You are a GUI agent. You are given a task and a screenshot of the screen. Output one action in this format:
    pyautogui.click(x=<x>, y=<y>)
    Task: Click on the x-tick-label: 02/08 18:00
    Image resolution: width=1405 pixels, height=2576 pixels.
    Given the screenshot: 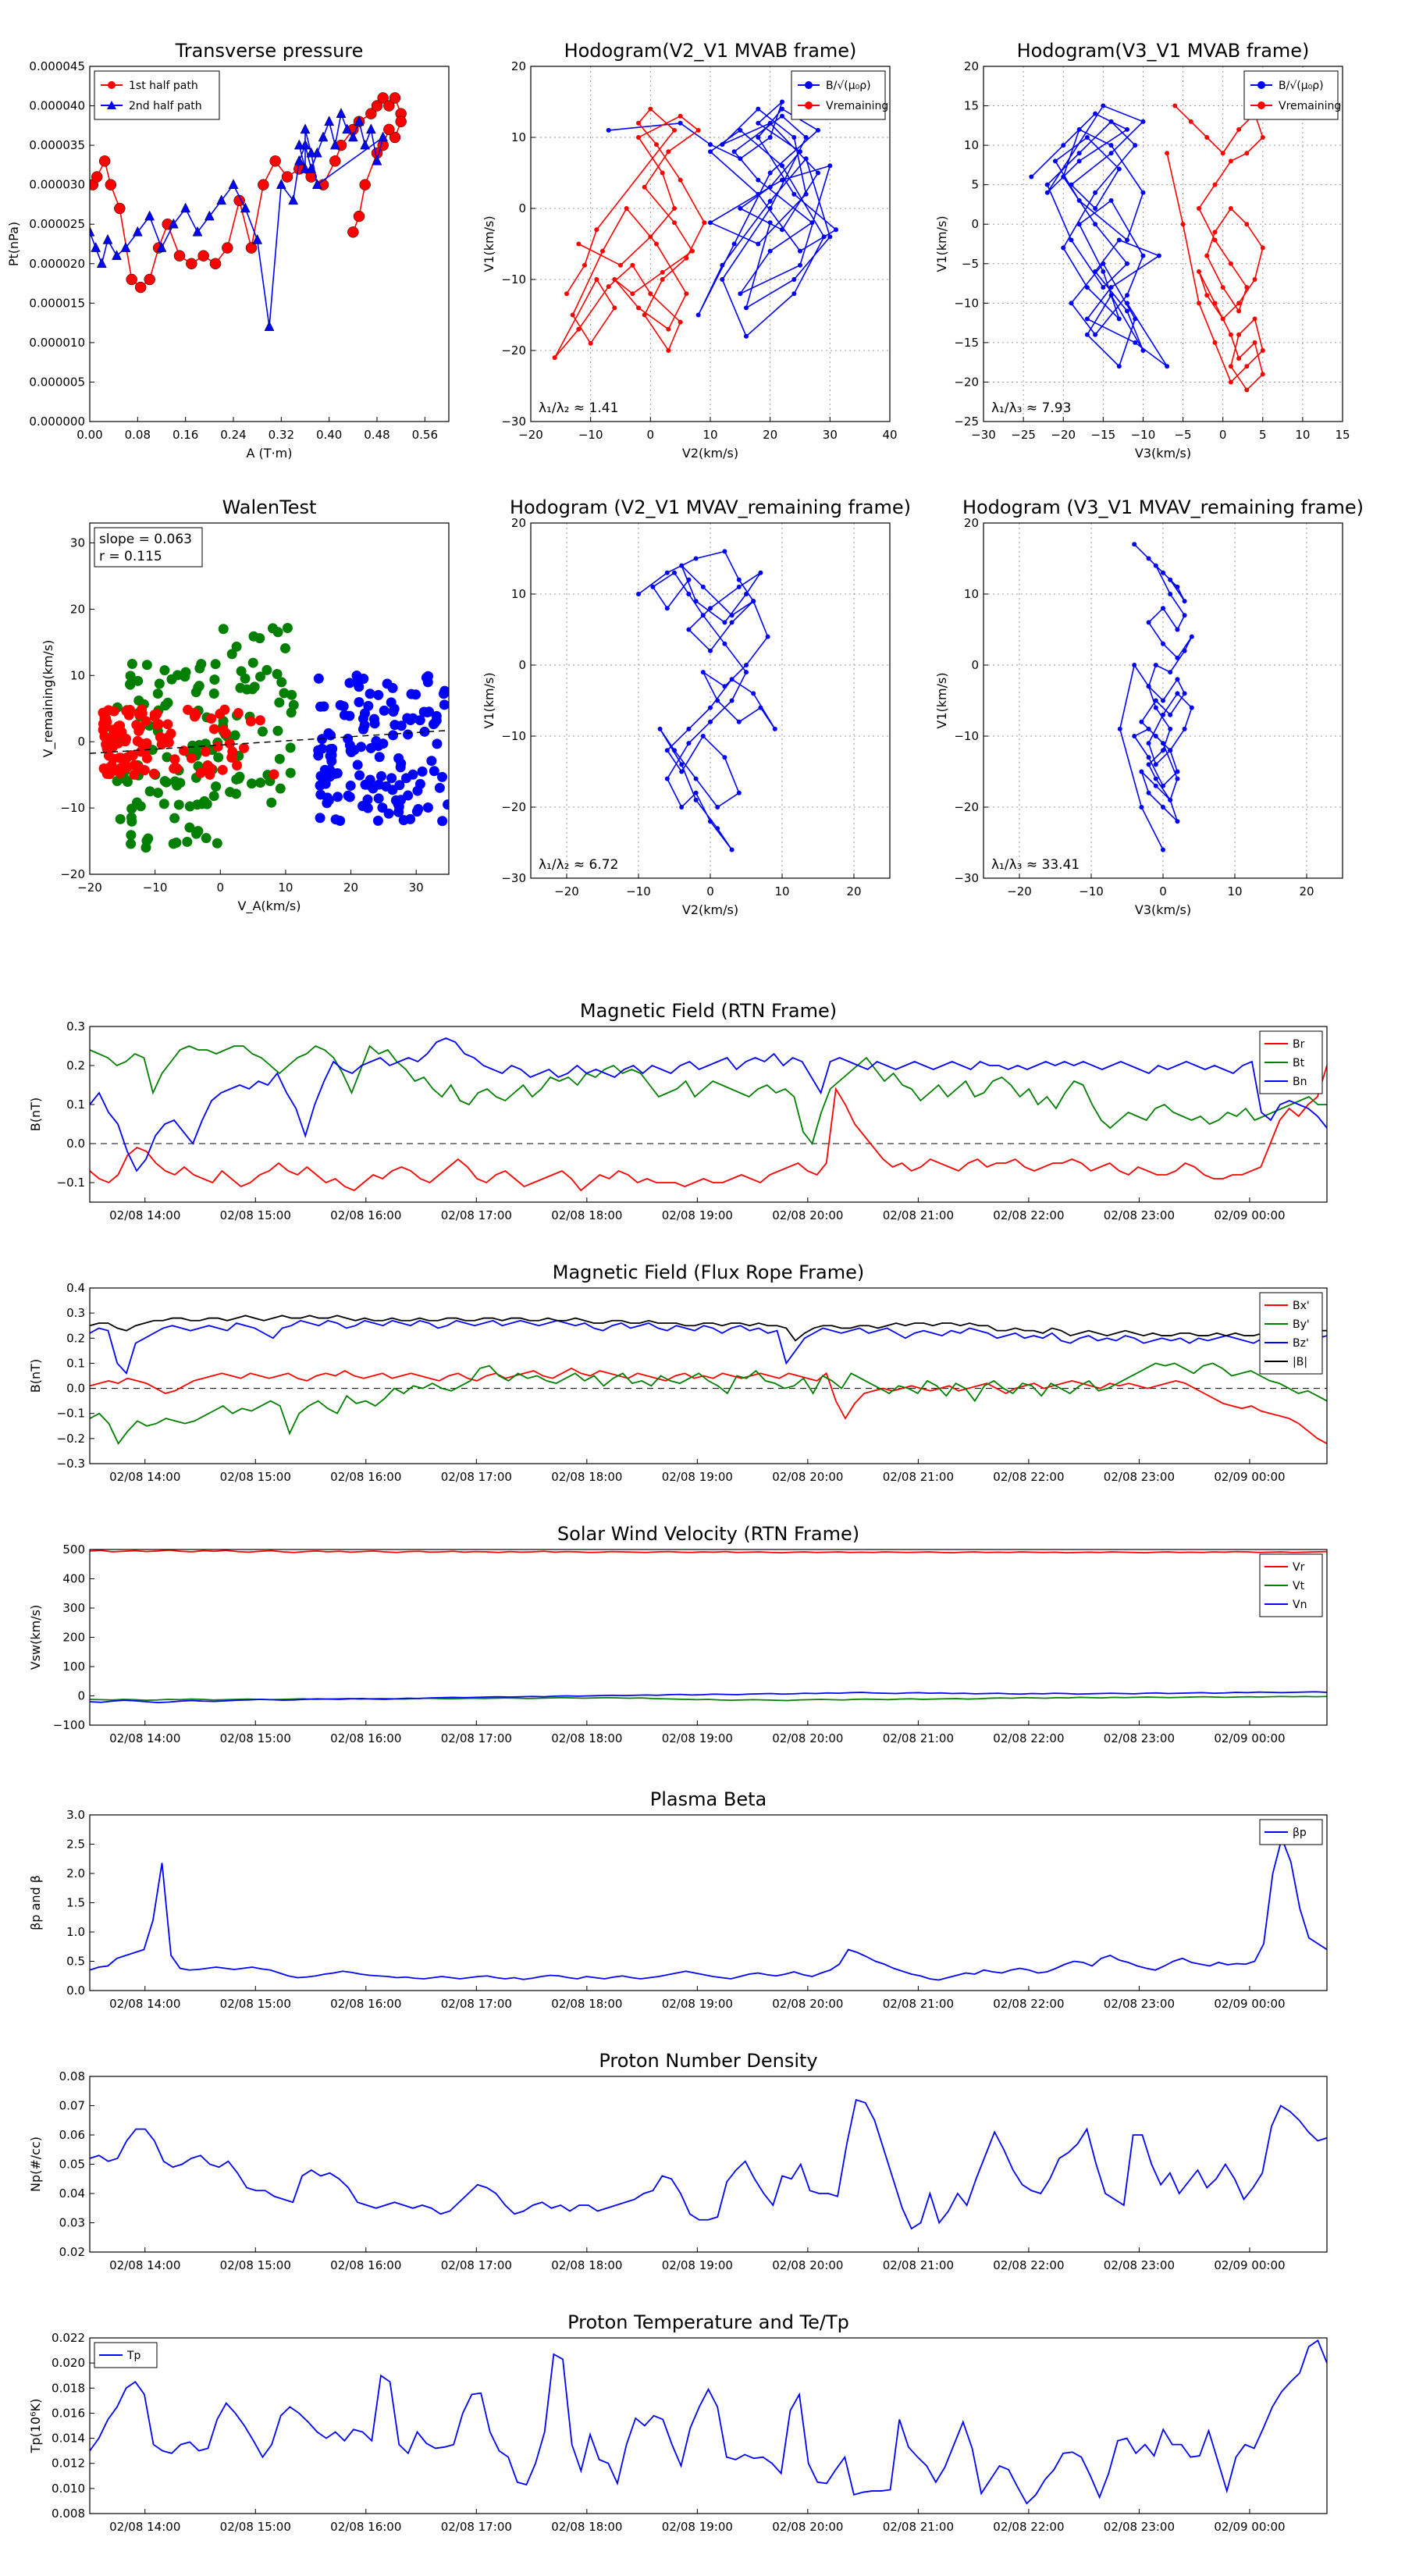 What is the action you would take?
    pyautogui.click(x=586, y=2004)
    